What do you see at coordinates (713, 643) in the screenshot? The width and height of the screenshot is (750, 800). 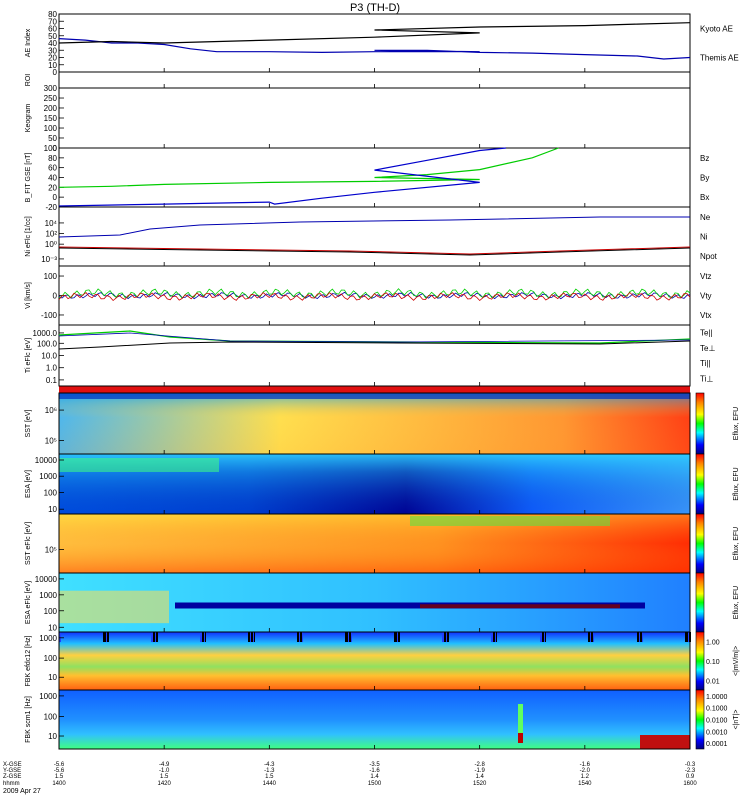 I see `colorbar-tick-label: 1.00` at bounding box center [713, 643].